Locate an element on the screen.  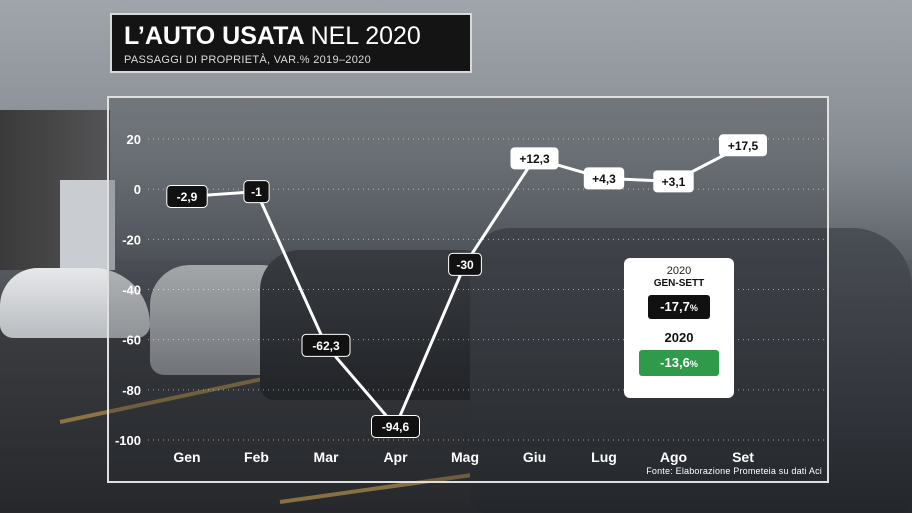
data-label: -2,9 is located at coordinates (187, 196).